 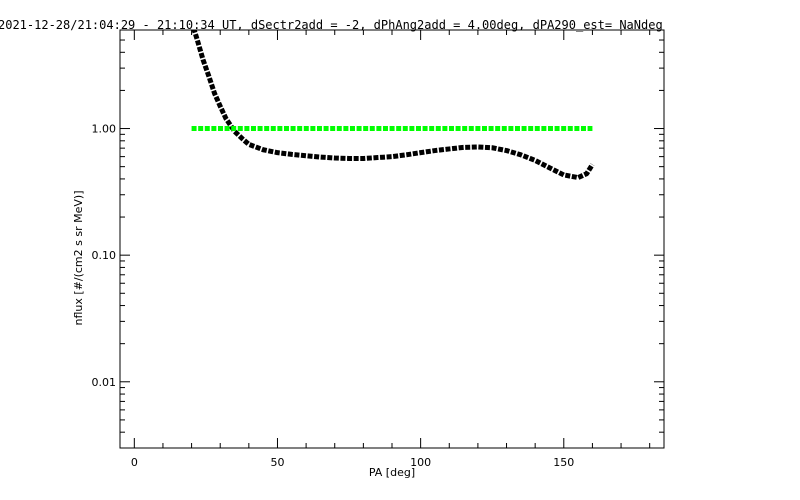 What do you see at coordinates (420, 462) in the screenshot?
I see `x-tick-label: 100` at bounding box center [420, 462].